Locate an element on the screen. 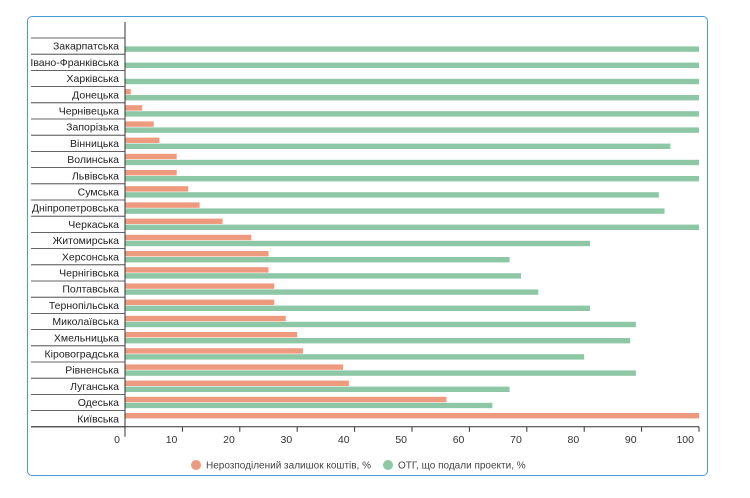 The height and width of the screenshot is (498, 750). x-tick-label: 30 is located at coordinates (287, 440).